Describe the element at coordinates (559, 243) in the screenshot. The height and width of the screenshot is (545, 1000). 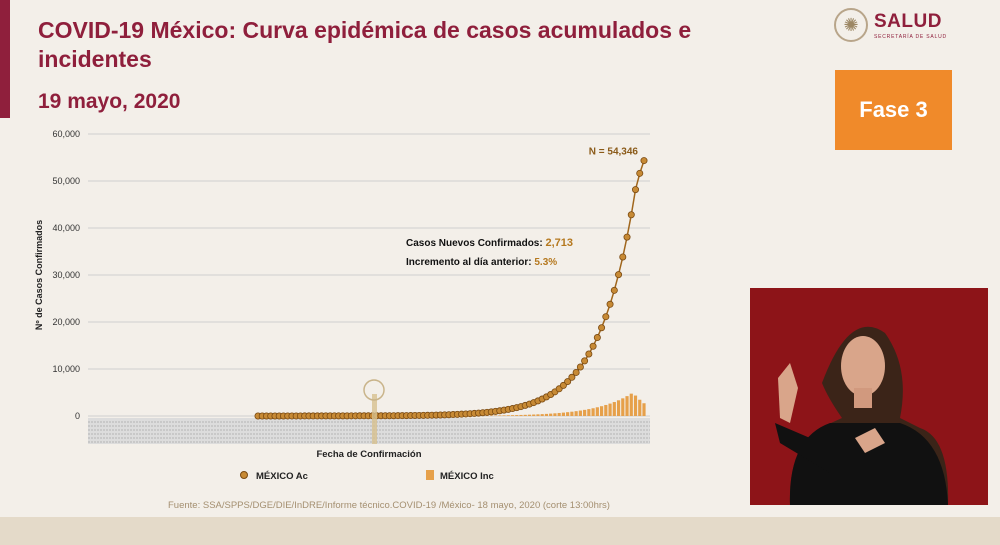
I see `new-cases-value: 2,713` at that location.